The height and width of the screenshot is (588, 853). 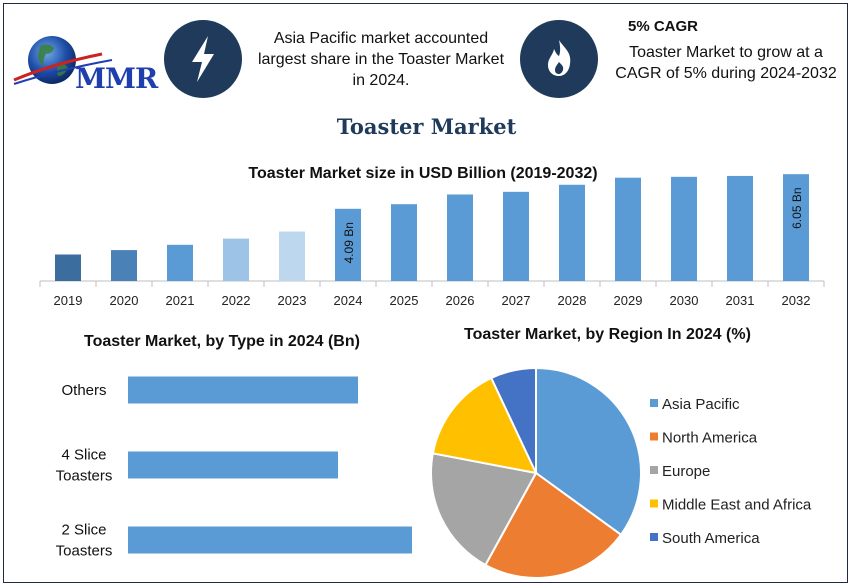 What do you see at coordinates (460, 237) in the screenshot?
I see `bar-2026` at bounding box center [460, 237].